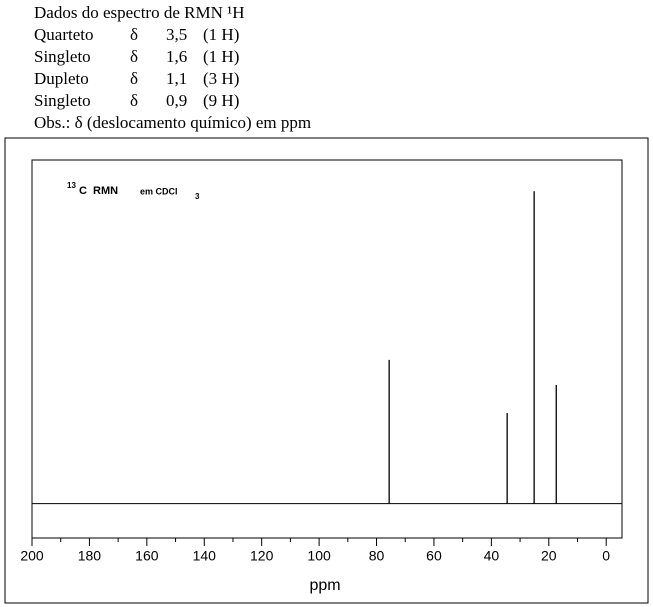  I want to click on x-tick-label: 60, so click(434, 556).